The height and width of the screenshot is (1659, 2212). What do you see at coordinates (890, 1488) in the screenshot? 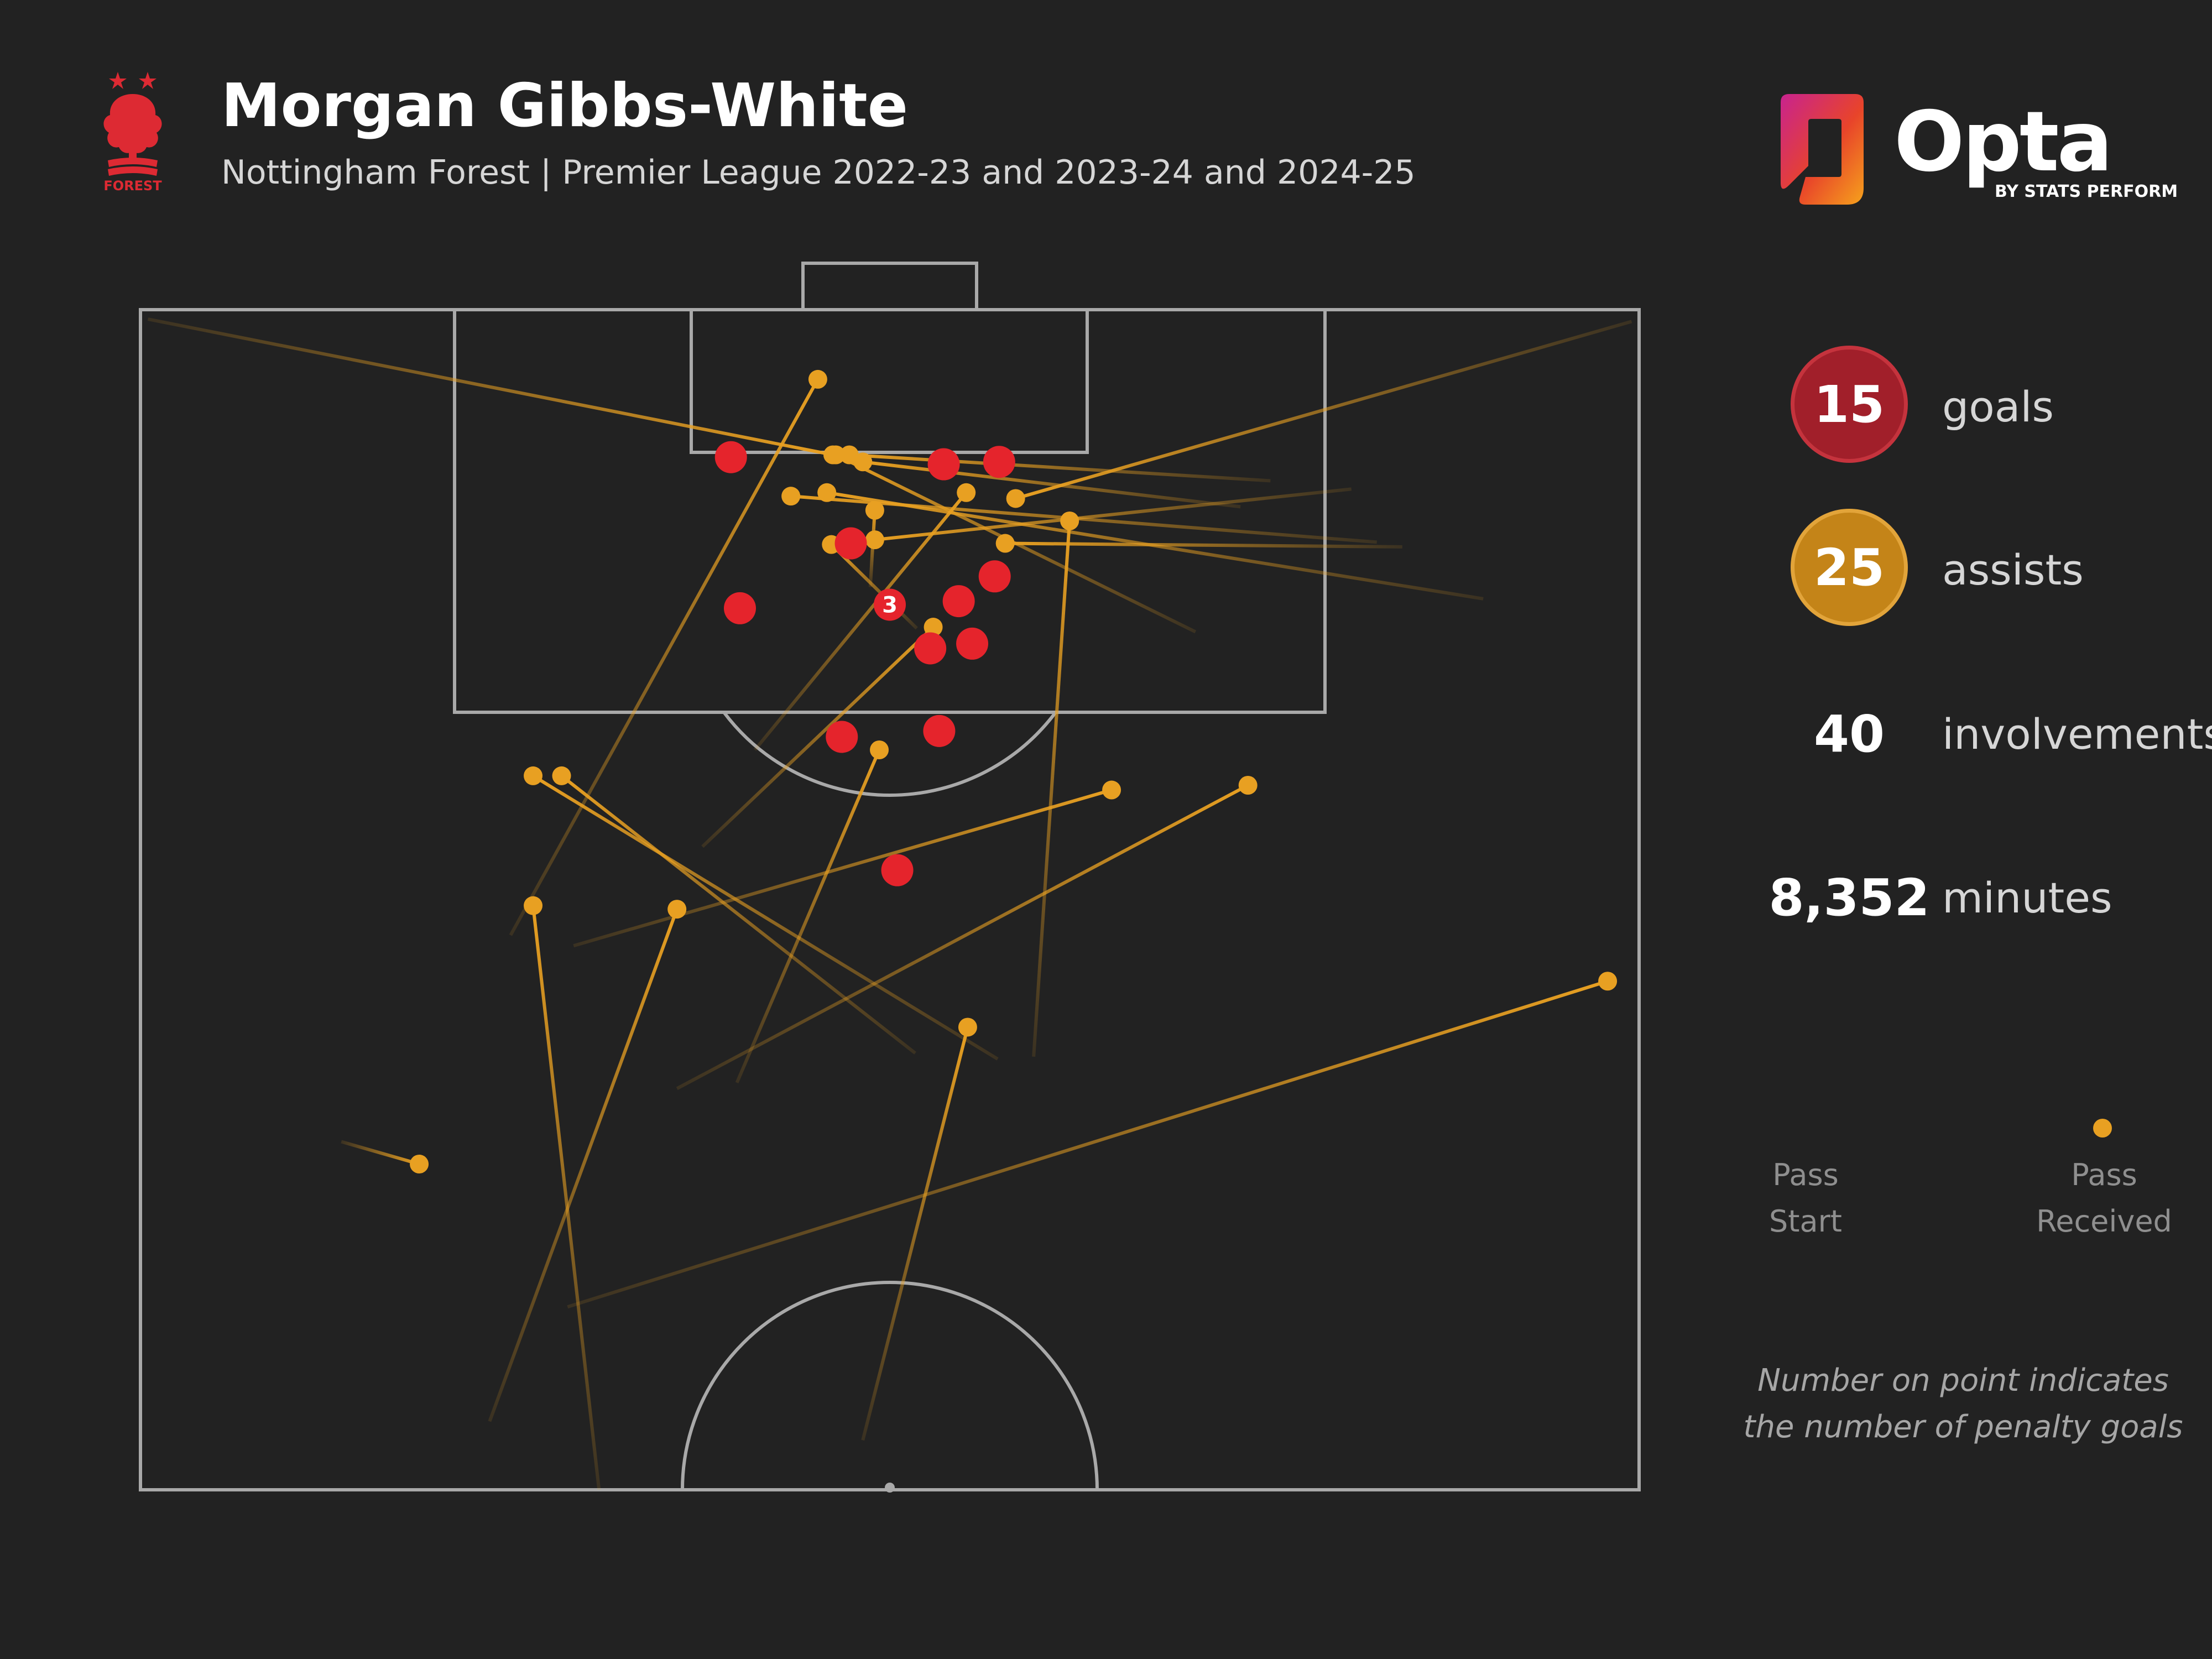
I see `center-spot` at bounding box center [890, 1488].